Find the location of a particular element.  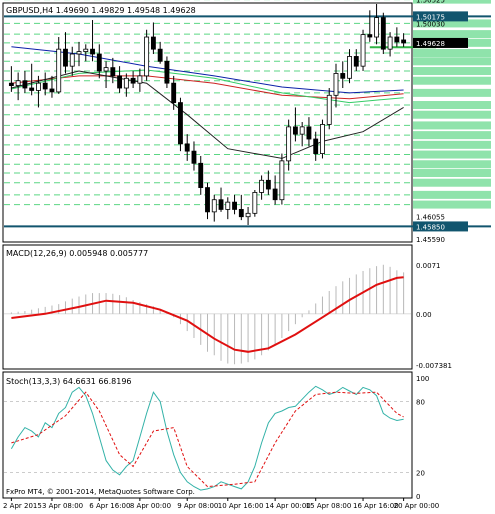

stoch-signal-line is located at coordinates (207, 439).